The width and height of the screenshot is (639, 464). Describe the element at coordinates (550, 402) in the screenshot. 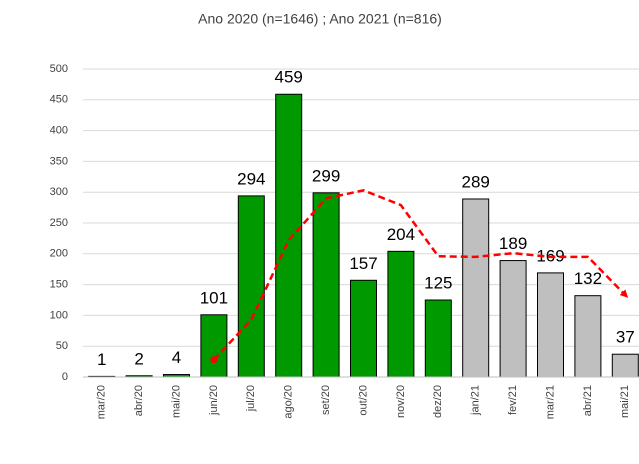

I see `x-tick-label: mar/21` at that location.